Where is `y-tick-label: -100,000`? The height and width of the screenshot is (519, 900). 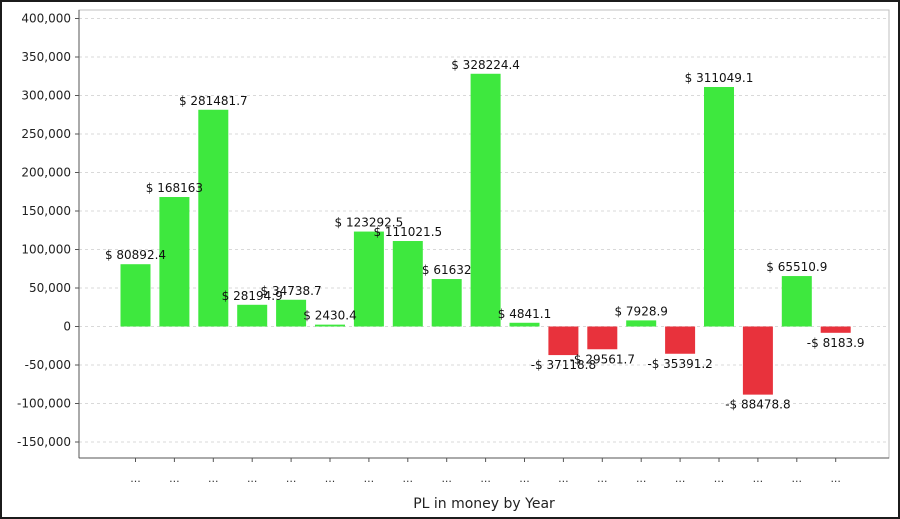
y-tick-label: -100,000 is located at coordinates (44, 404).